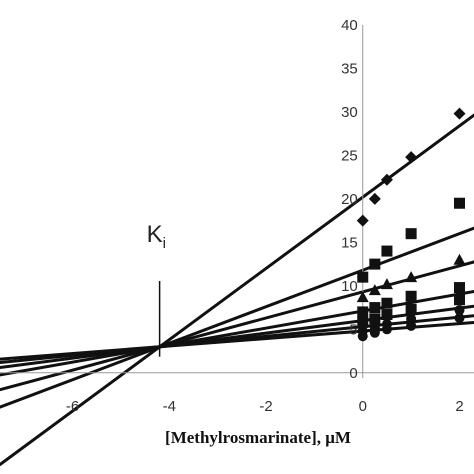  I want to click on y-tick-label: 25, so click(349, 155).